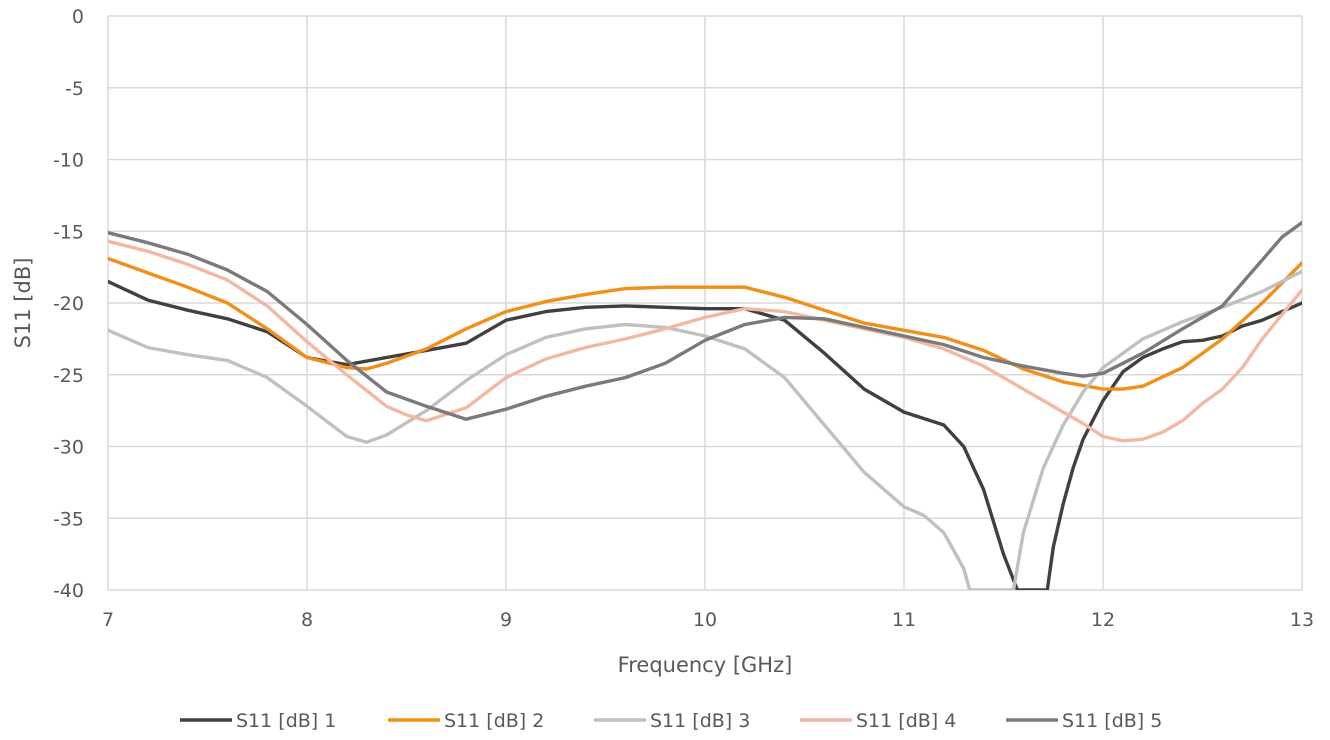 Image resolution: width=1330 pixels, height=740 pixels. What do you see at coordinates (494, 721) in the screenshot?
I see `legend-label-2: S11 [dB] 2` at bounding box center [494, 721].